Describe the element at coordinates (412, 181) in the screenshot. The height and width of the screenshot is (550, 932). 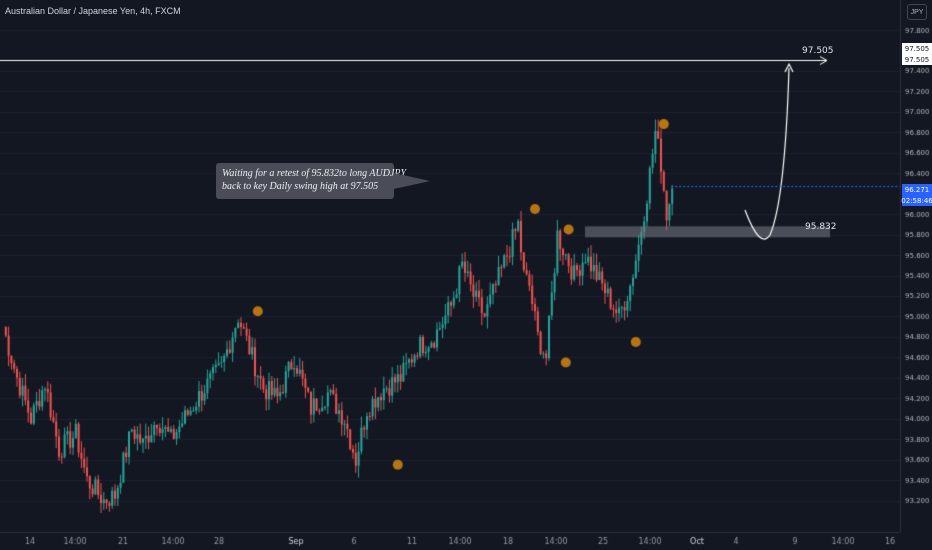
I see `annotation-pointer` at that location.